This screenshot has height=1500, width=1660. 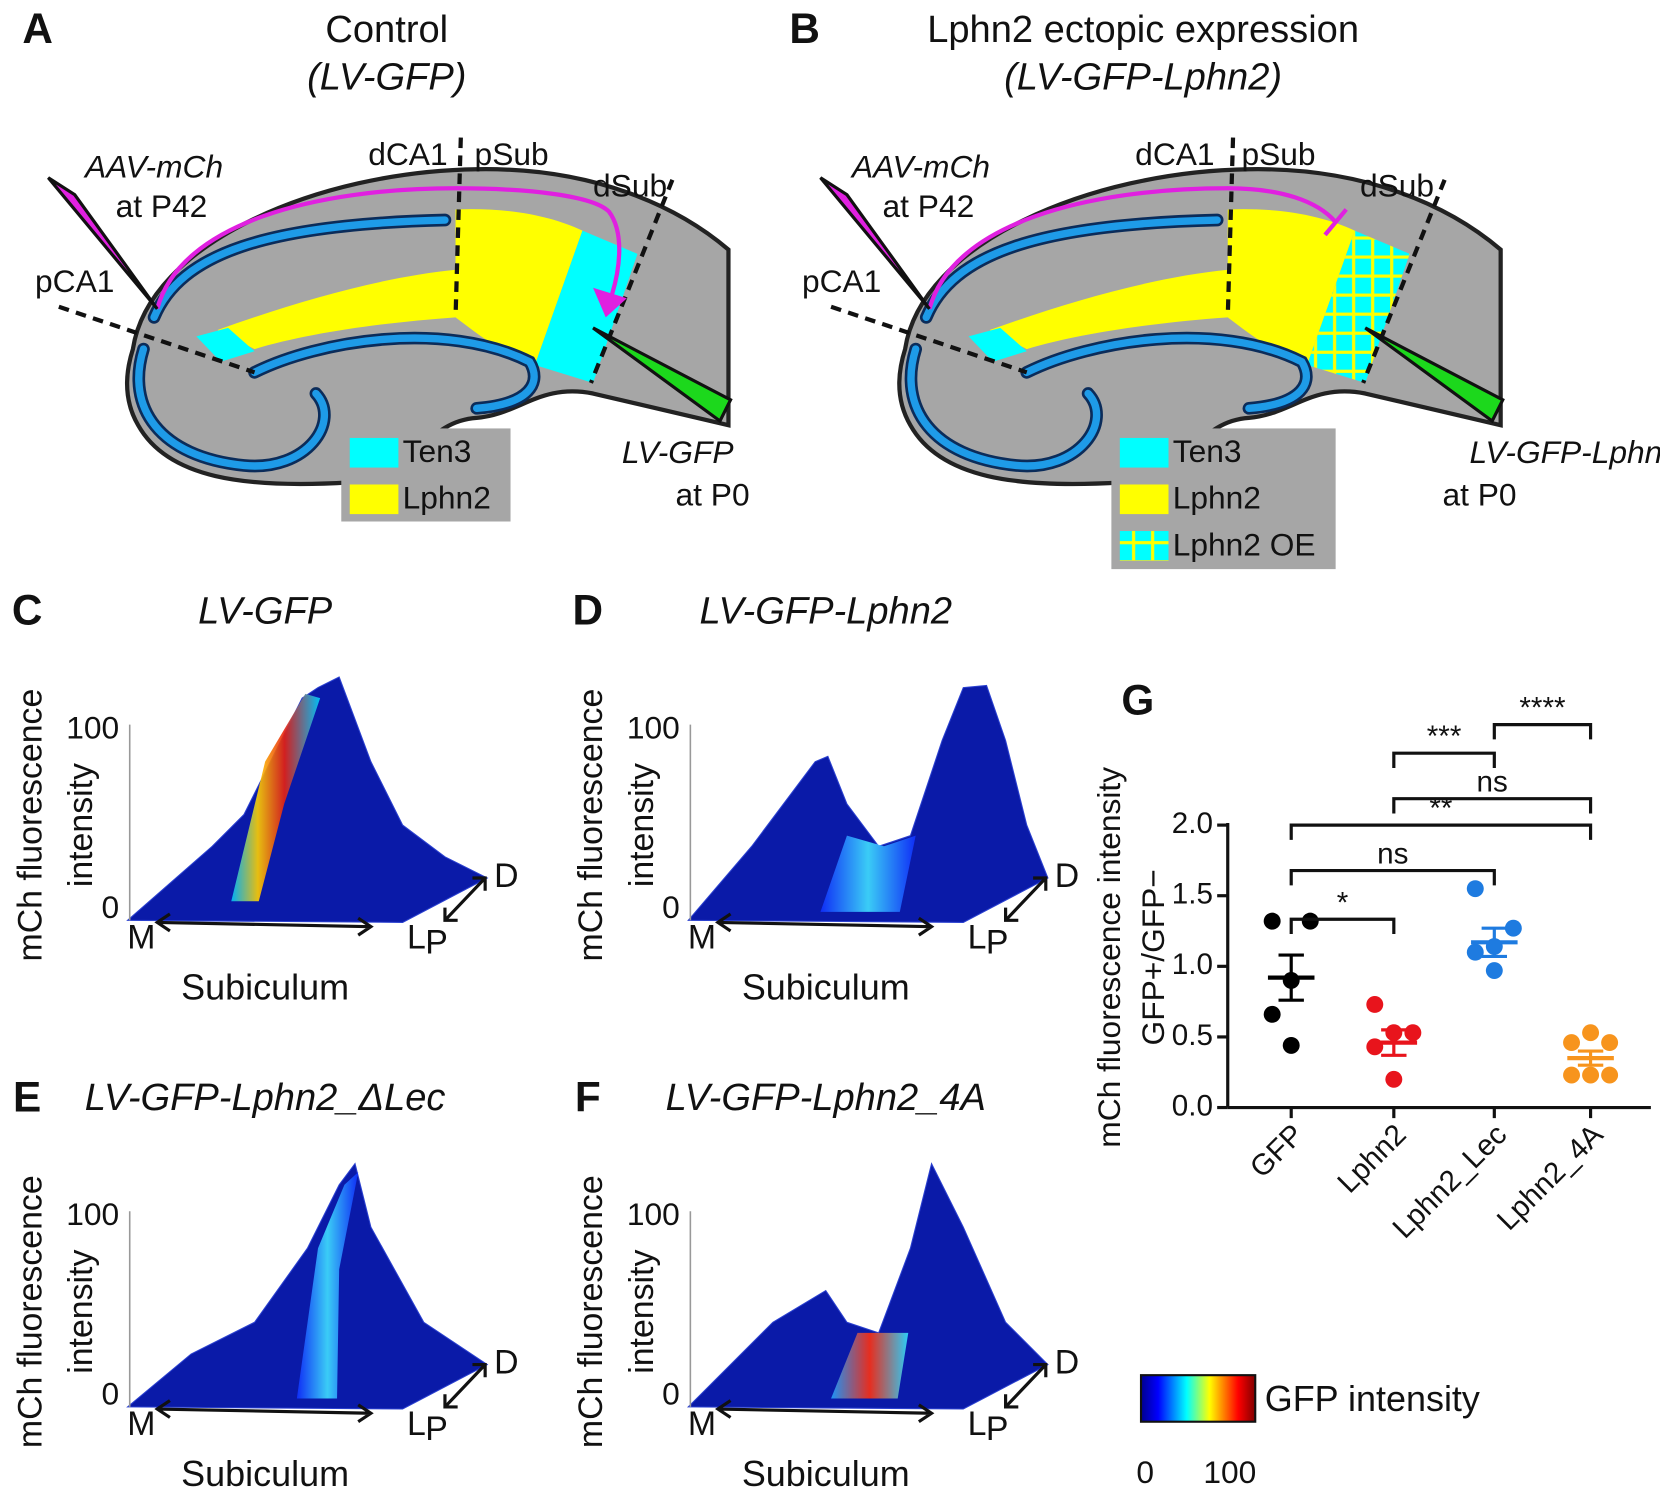 What do you see at coordinates (825, 924) in the screenshot?
I see `ml-arrow` at bounding box center [825, 924].